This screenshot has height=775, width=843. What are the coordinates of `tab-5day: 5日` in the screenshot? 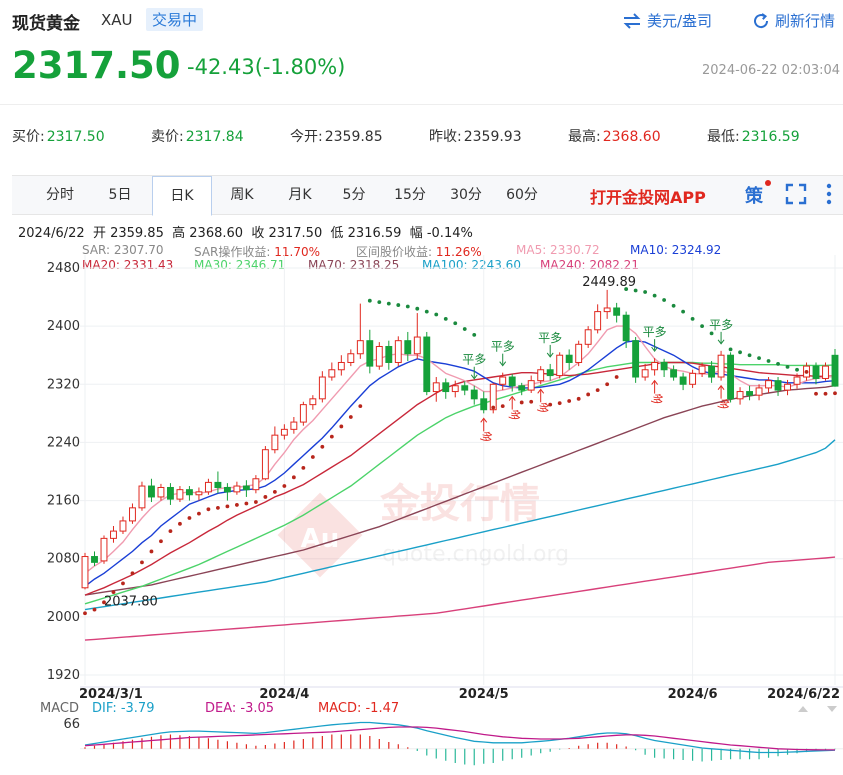 It's located at (120, 195).